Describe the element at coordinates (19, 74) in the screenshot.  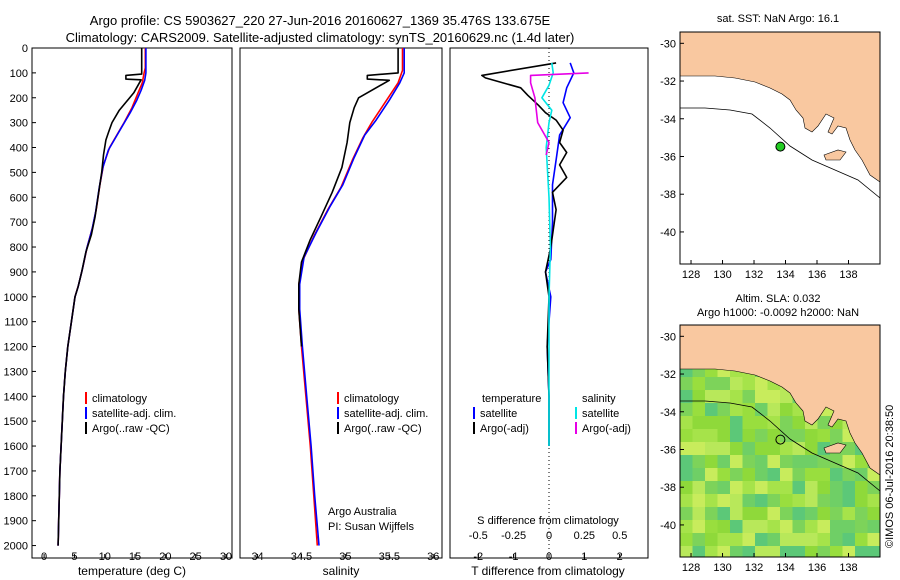
I see `depth-tick-label: 100` at that location.